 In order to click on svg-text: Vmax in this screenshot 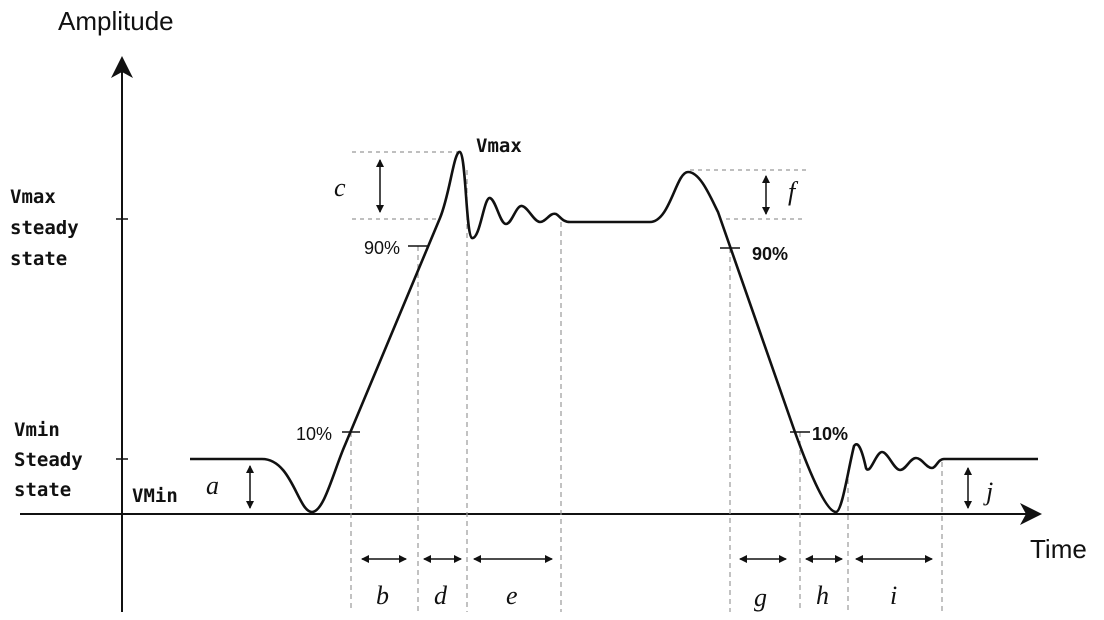, I will do `click(33, 197)`.